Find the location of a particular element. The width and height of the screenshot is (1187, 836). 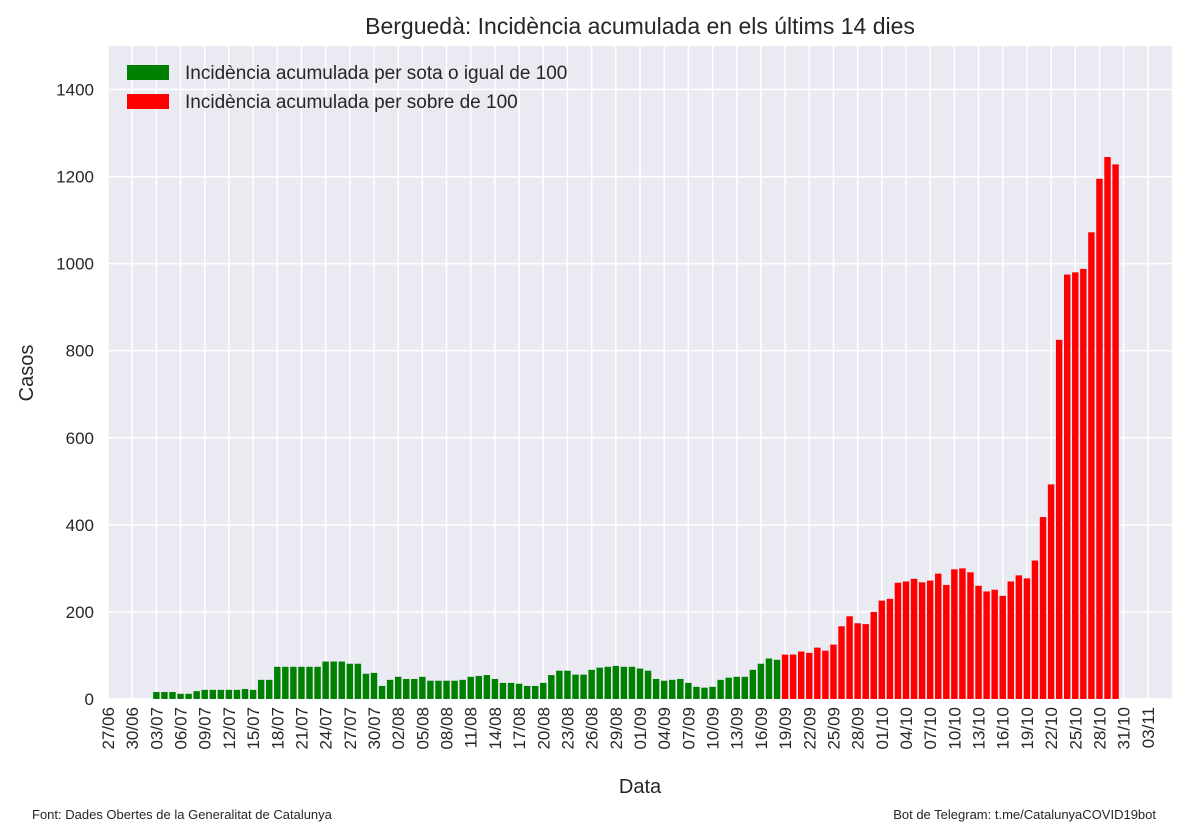

x-tick-label: 01/10 is located at coordinates (882, 728).